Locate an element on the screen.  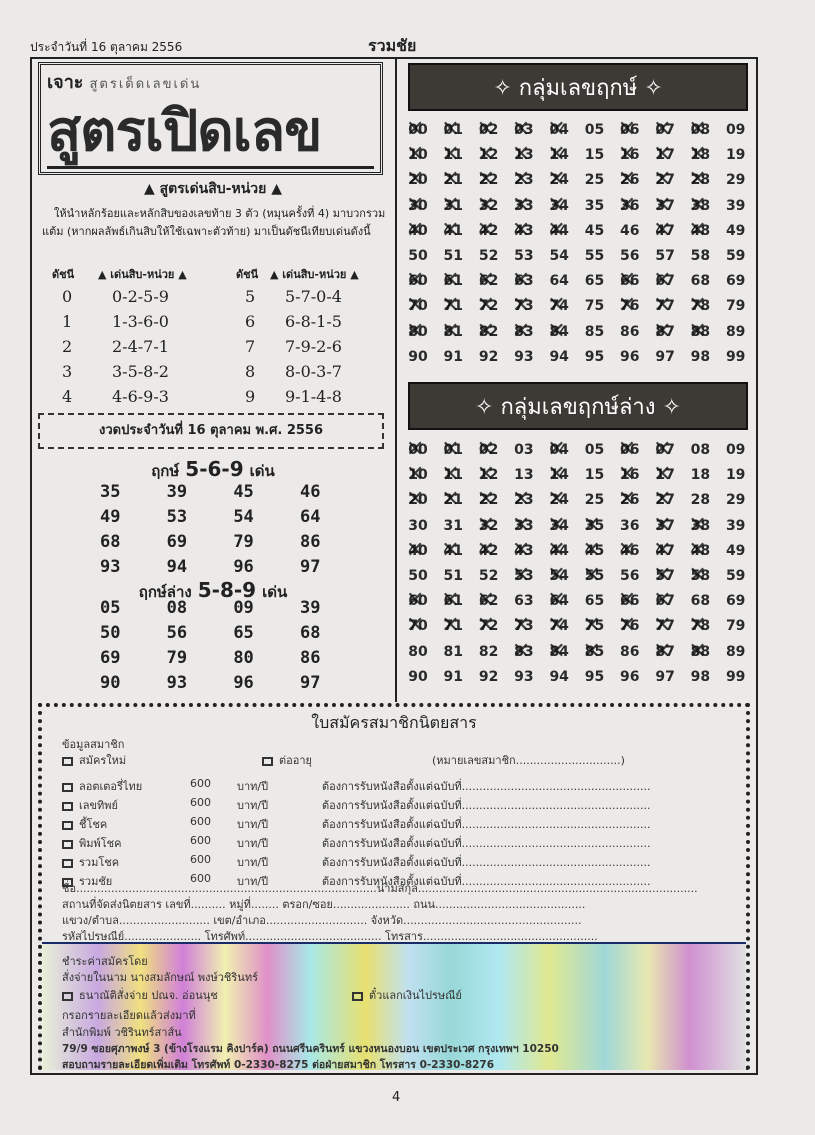
pay-option-postal-order: ตั๋วแลกเงินไปรษณีย์ is located at coordinates (407, 995).